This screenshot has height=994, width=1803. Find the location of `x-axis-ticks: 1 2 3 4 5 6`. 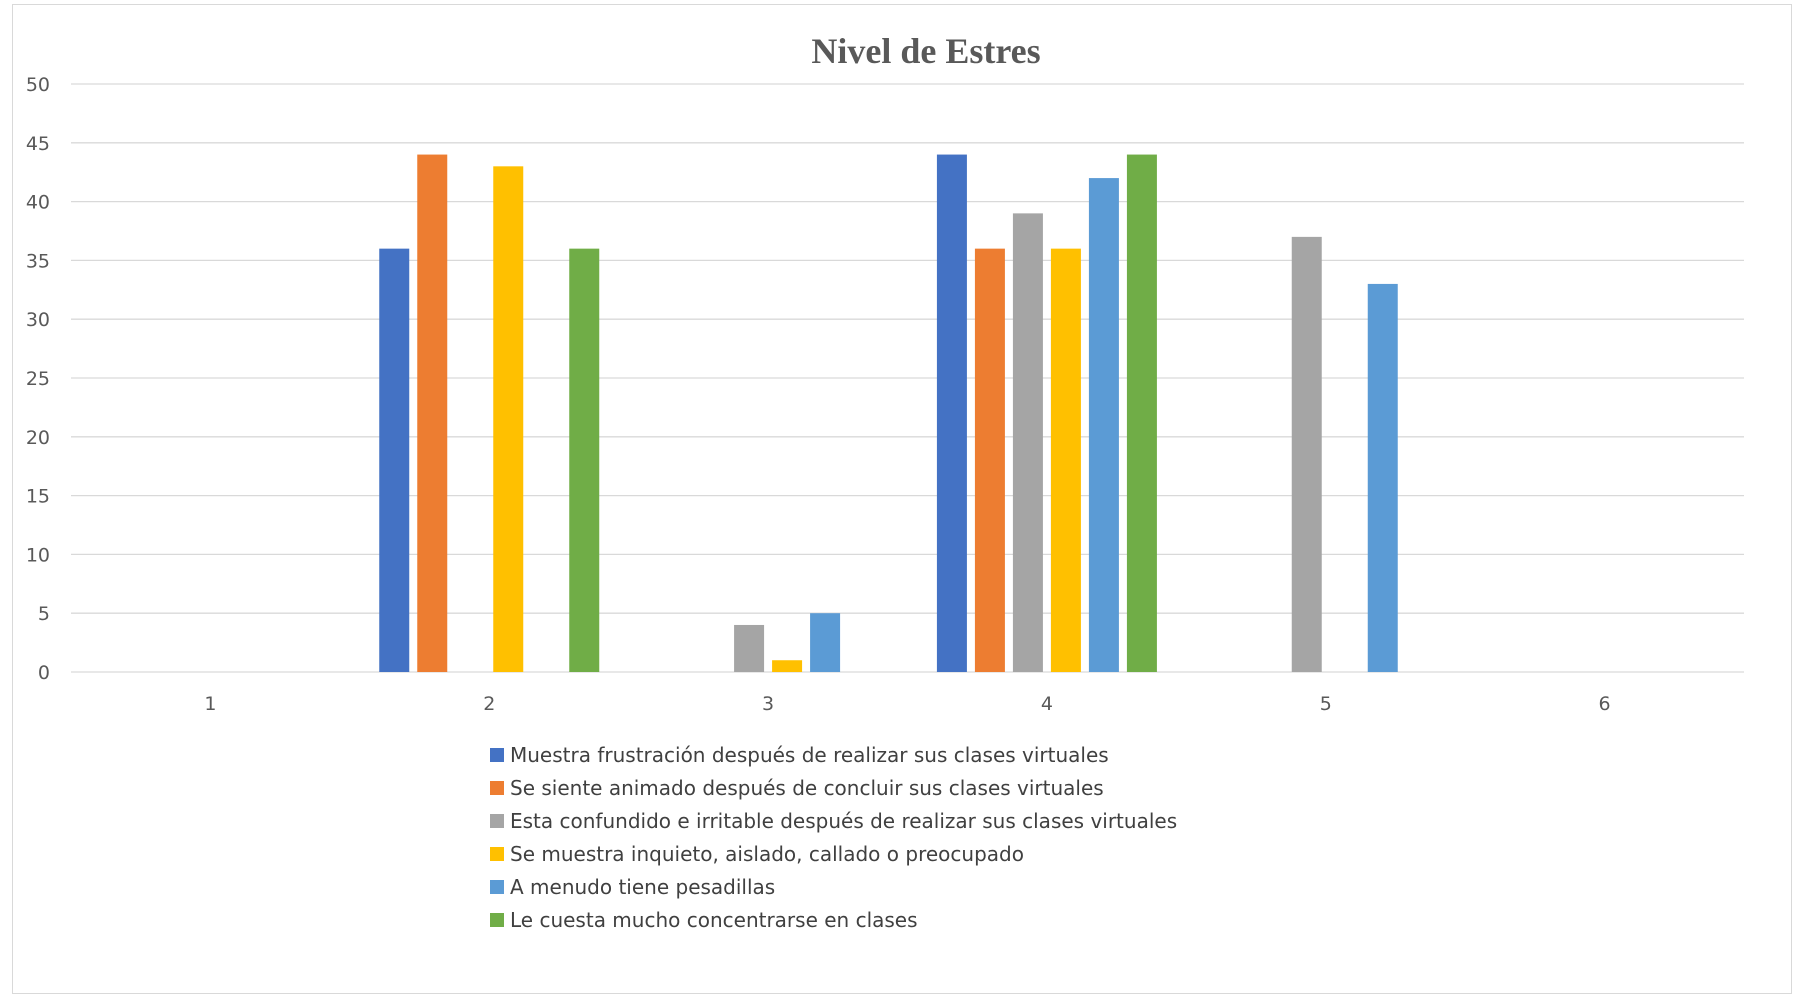

x-axis-ticks: 1 2 3 4 5 6 is located at coordinates (907, 704).